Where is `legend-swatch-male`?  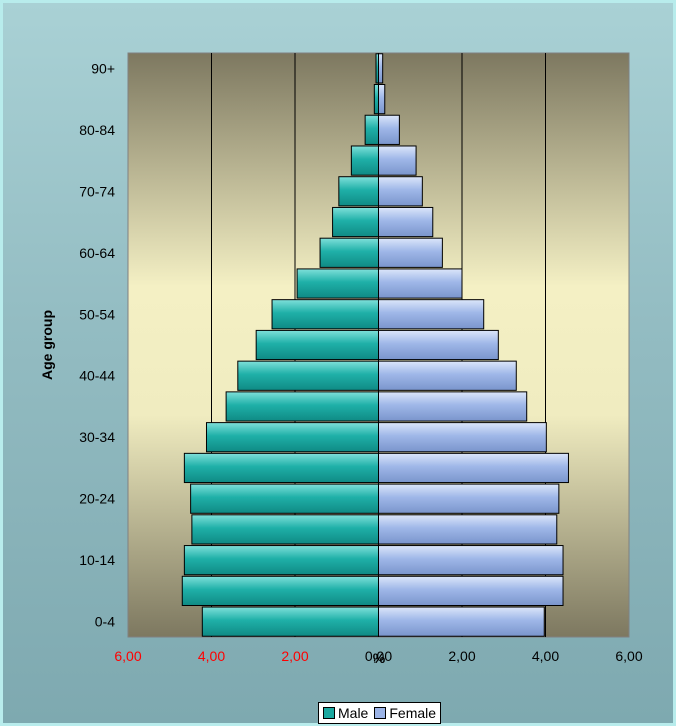 legend-swatch-male is located at coordinates (329, 713).